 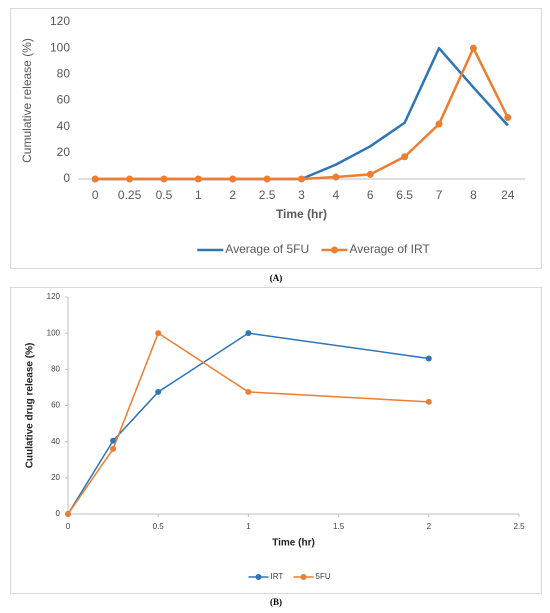 I want to click on x-tick-label: 3, so click(x=301, y=195).